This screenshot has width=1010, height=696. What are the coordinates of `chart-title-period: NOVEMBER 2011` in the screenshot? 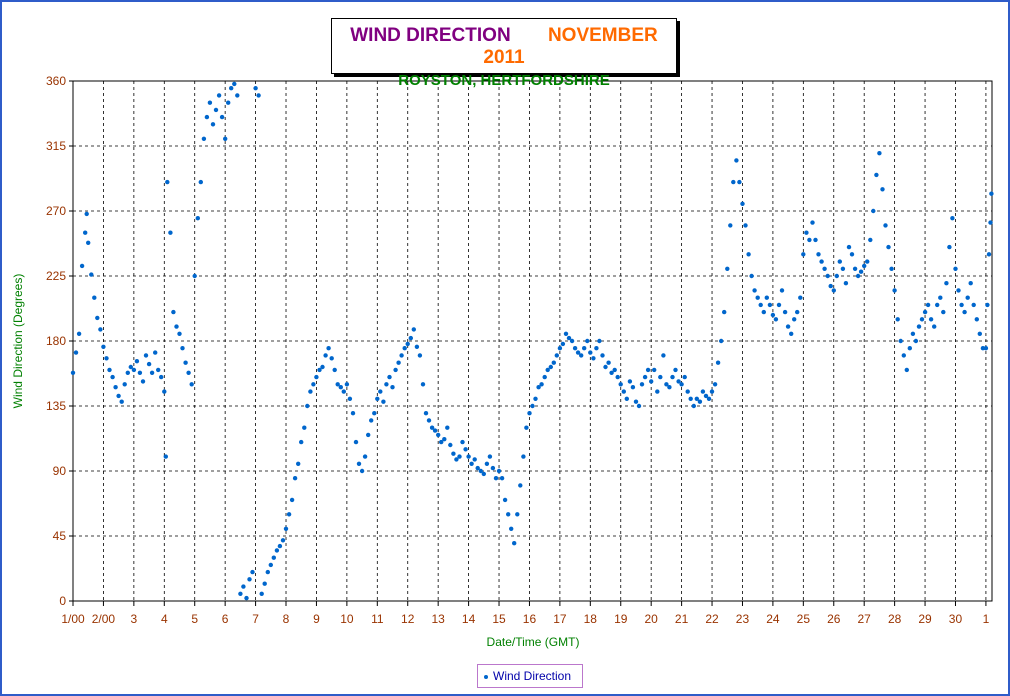 It's located at (570, 46).